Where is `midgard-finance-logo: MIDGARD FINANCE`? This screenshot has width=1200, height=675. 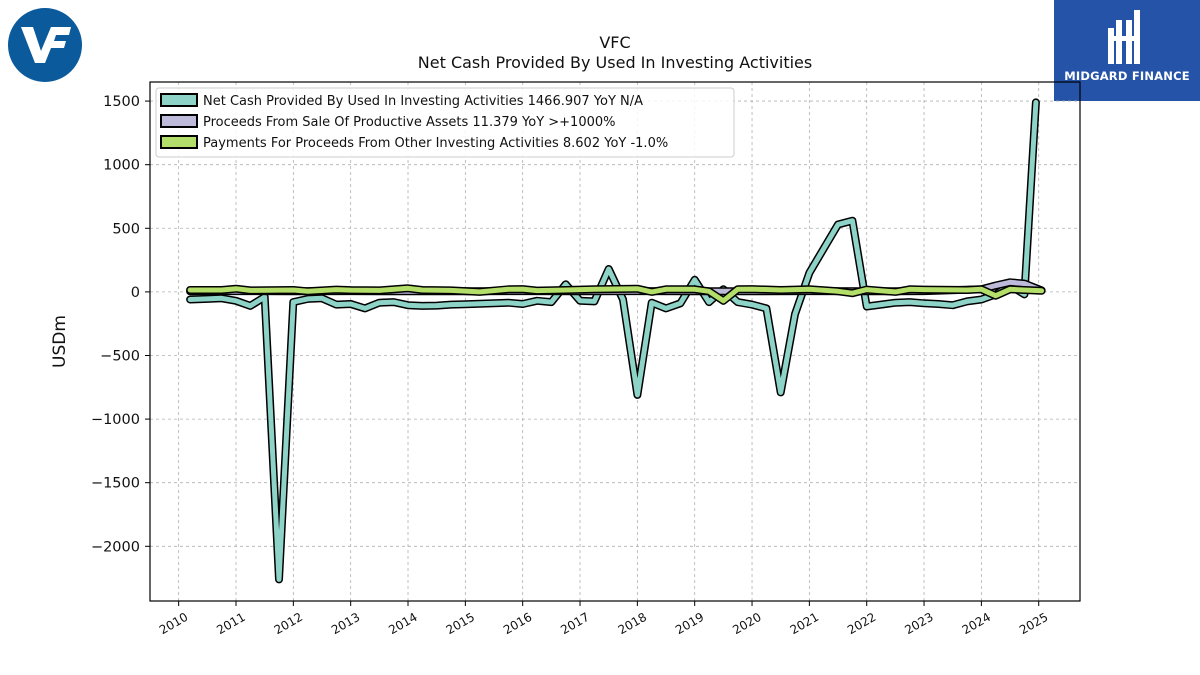 midgard-finance-logo: MIDGARD FINANCE is located at coordinates (1127, 50).